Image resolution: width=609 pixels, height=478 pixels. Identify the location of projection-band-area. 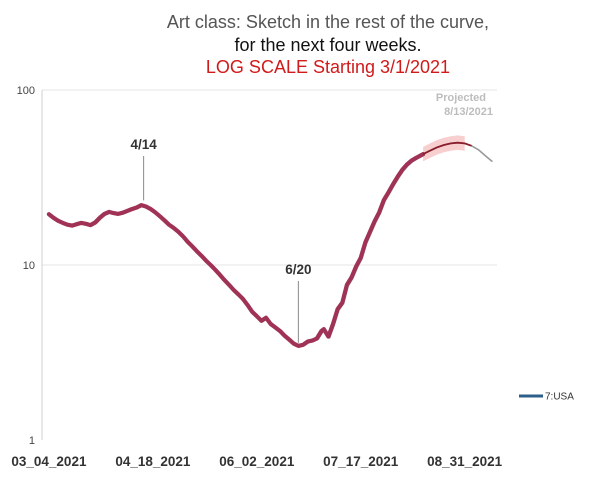
(444, 148).